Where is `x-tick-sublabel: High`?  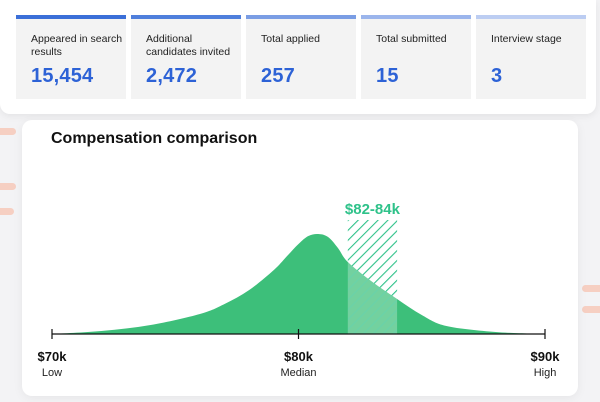
x-tick-sublabel: High is located at coordinates (545, 373).